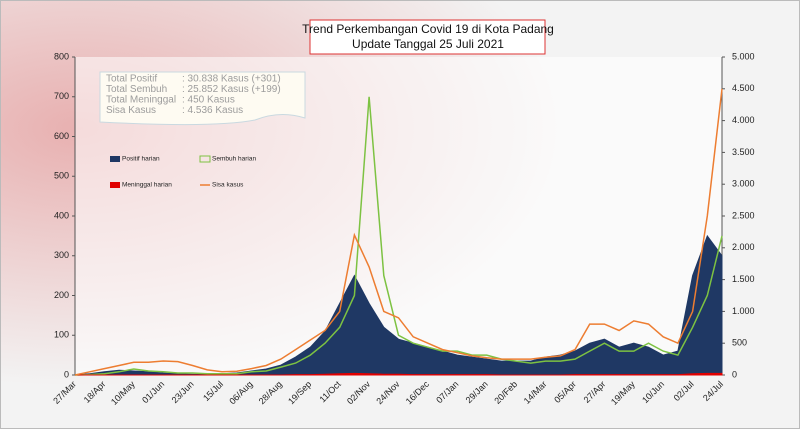 Image resolution: width=800 pixels, height=429 pixels. I want to click on y-tick-label: 100, so click(61, 335).